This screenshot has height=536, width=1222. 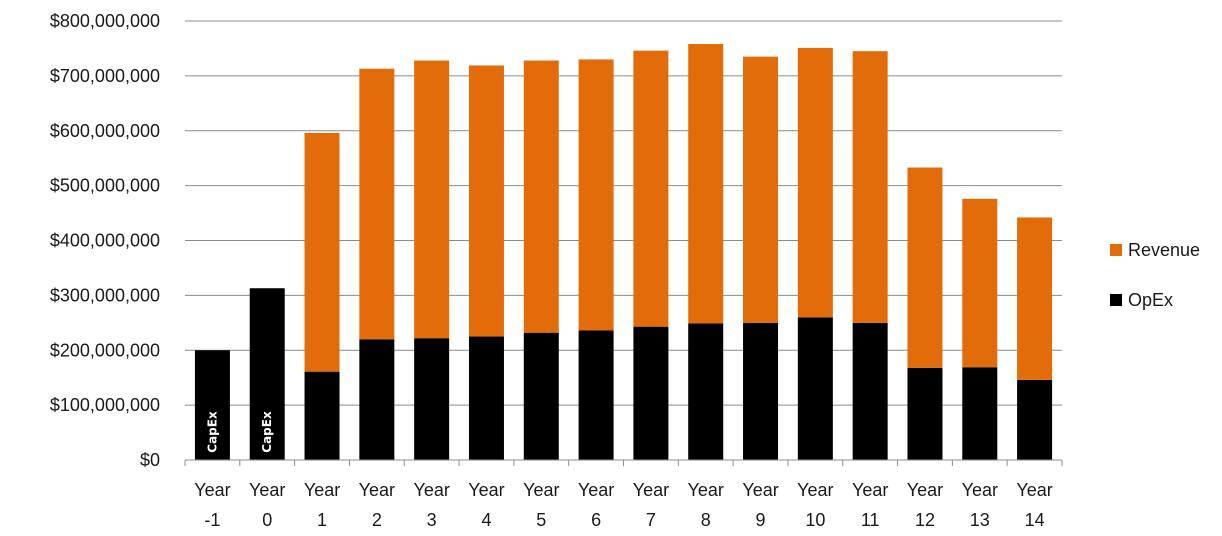 I want to click on x-tick-label: Year 4, so click(x=486, y=505).